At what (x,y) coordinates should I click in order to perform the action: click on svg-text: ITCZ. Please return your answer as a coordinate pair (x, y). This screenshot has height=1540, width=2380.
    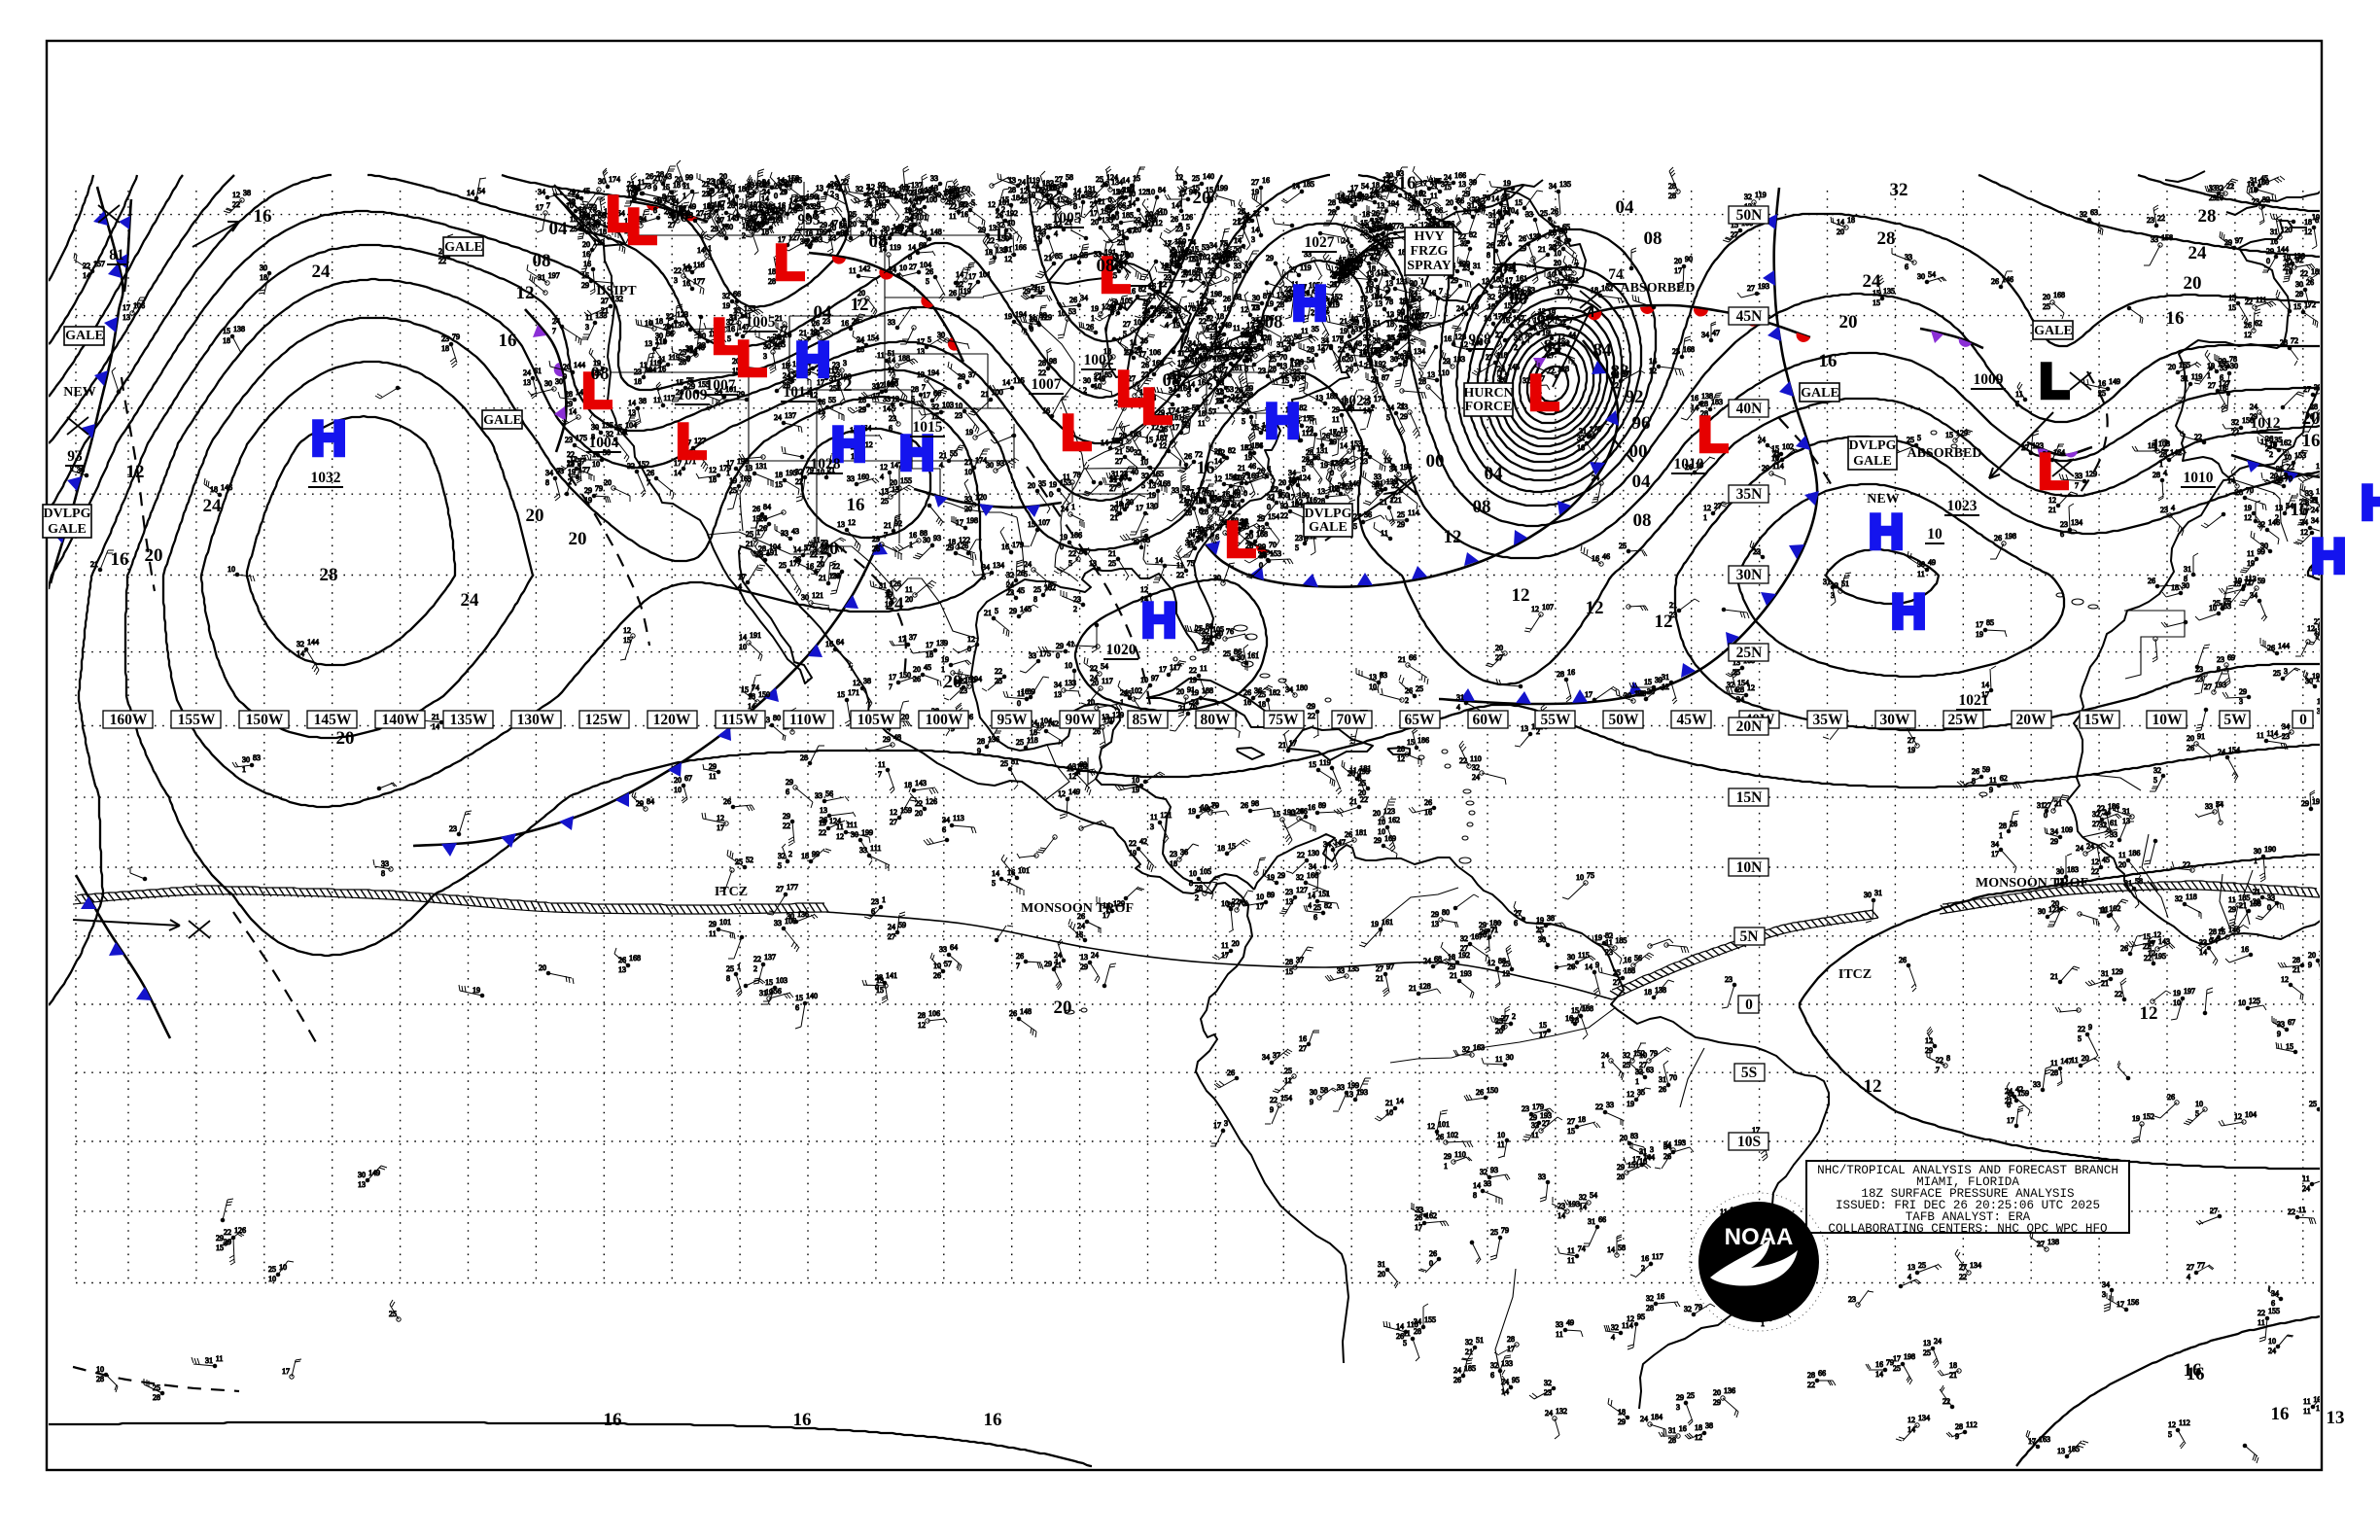
    Looking at the image, I should click on (1855, 974).